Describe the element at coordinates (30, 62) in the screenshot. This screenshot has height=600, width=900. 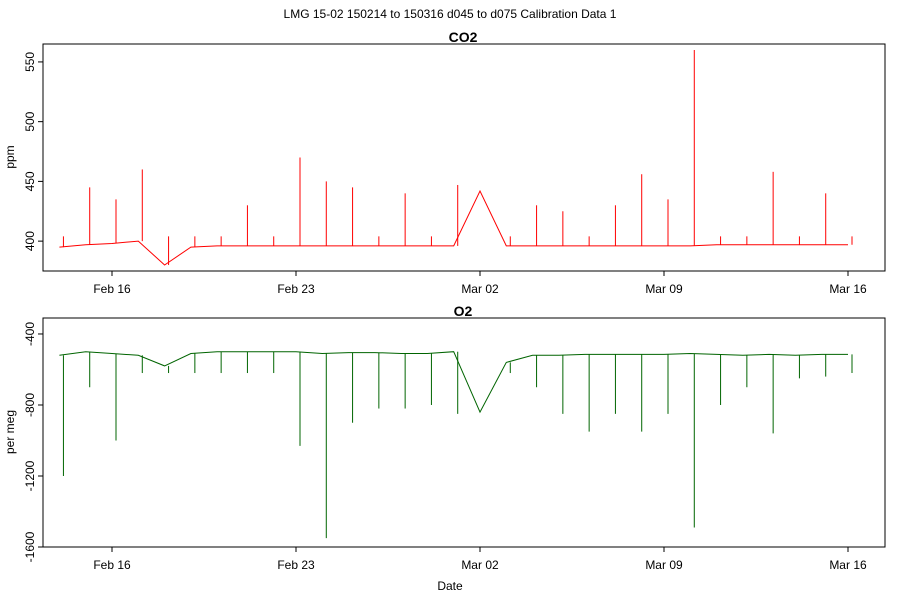
I see `y-tick-label: 550` at that location.